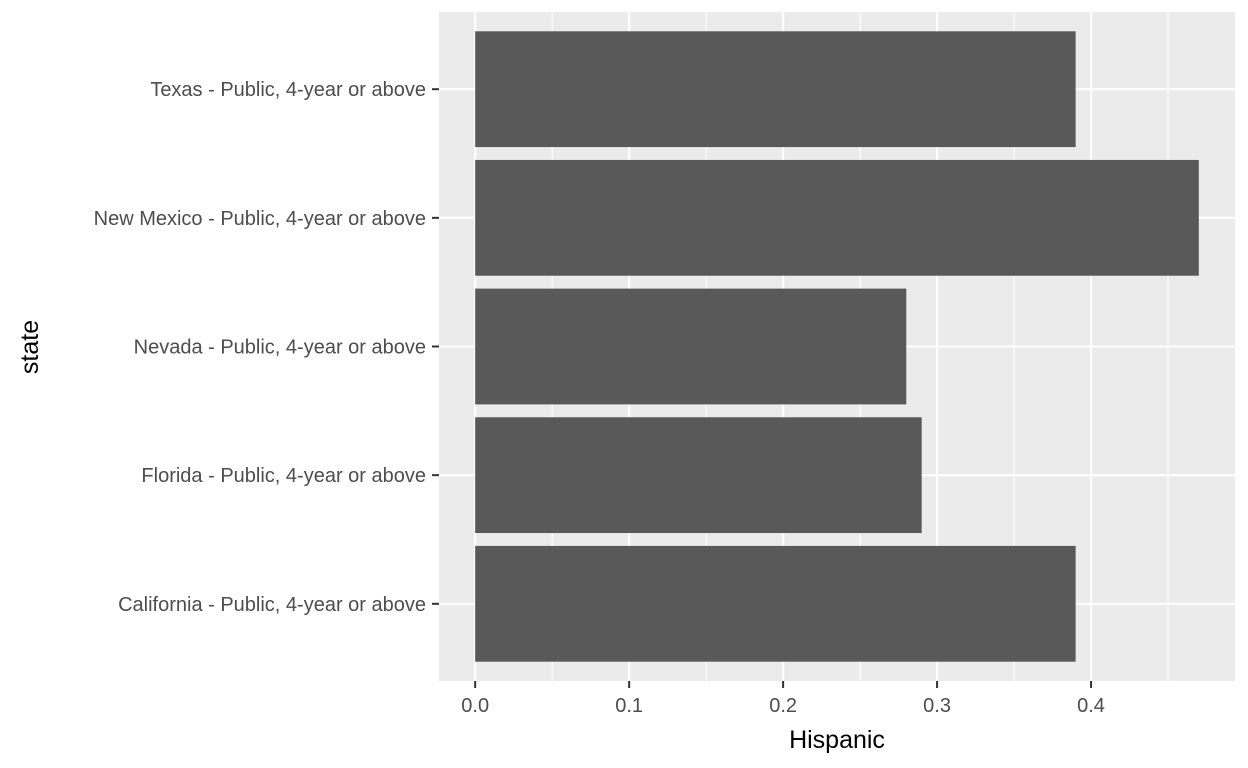 This screenshot has width=1248, height=768. What do you see at coordinates (937, 706) in the screenshot?
I see `x-tick-label: 0.3` at bounding box center [937, 706].